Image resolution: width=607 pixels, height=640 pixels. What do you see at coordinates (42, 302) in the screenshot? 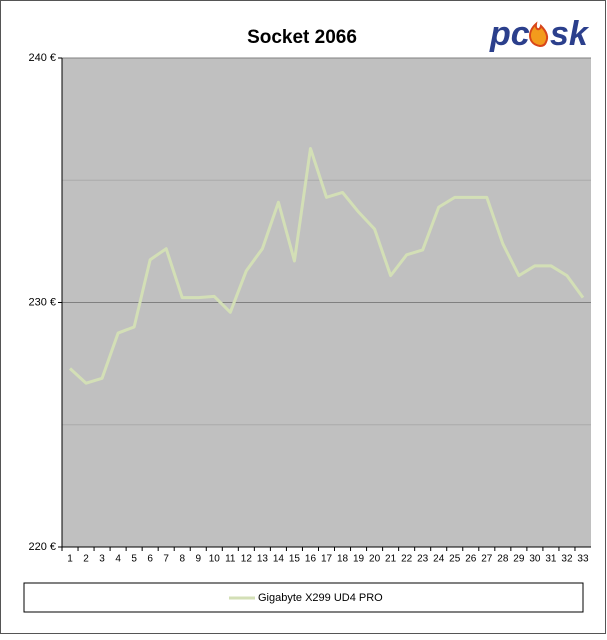
I see `y-tick-label: 230 €` at bounding box center [42, 302].